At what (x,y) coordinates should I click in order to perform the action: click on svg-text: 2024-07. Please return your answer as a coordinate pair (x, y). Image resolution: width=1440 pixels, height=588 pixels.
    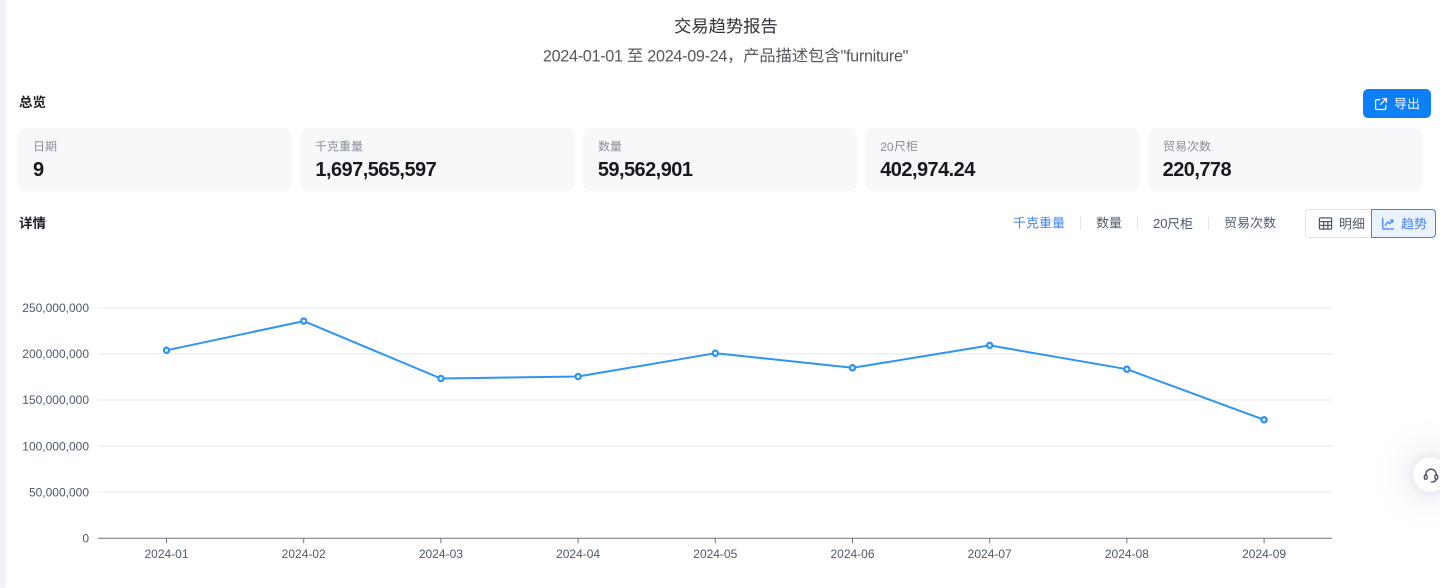
    Looking at the image, I should click on (990, 554).